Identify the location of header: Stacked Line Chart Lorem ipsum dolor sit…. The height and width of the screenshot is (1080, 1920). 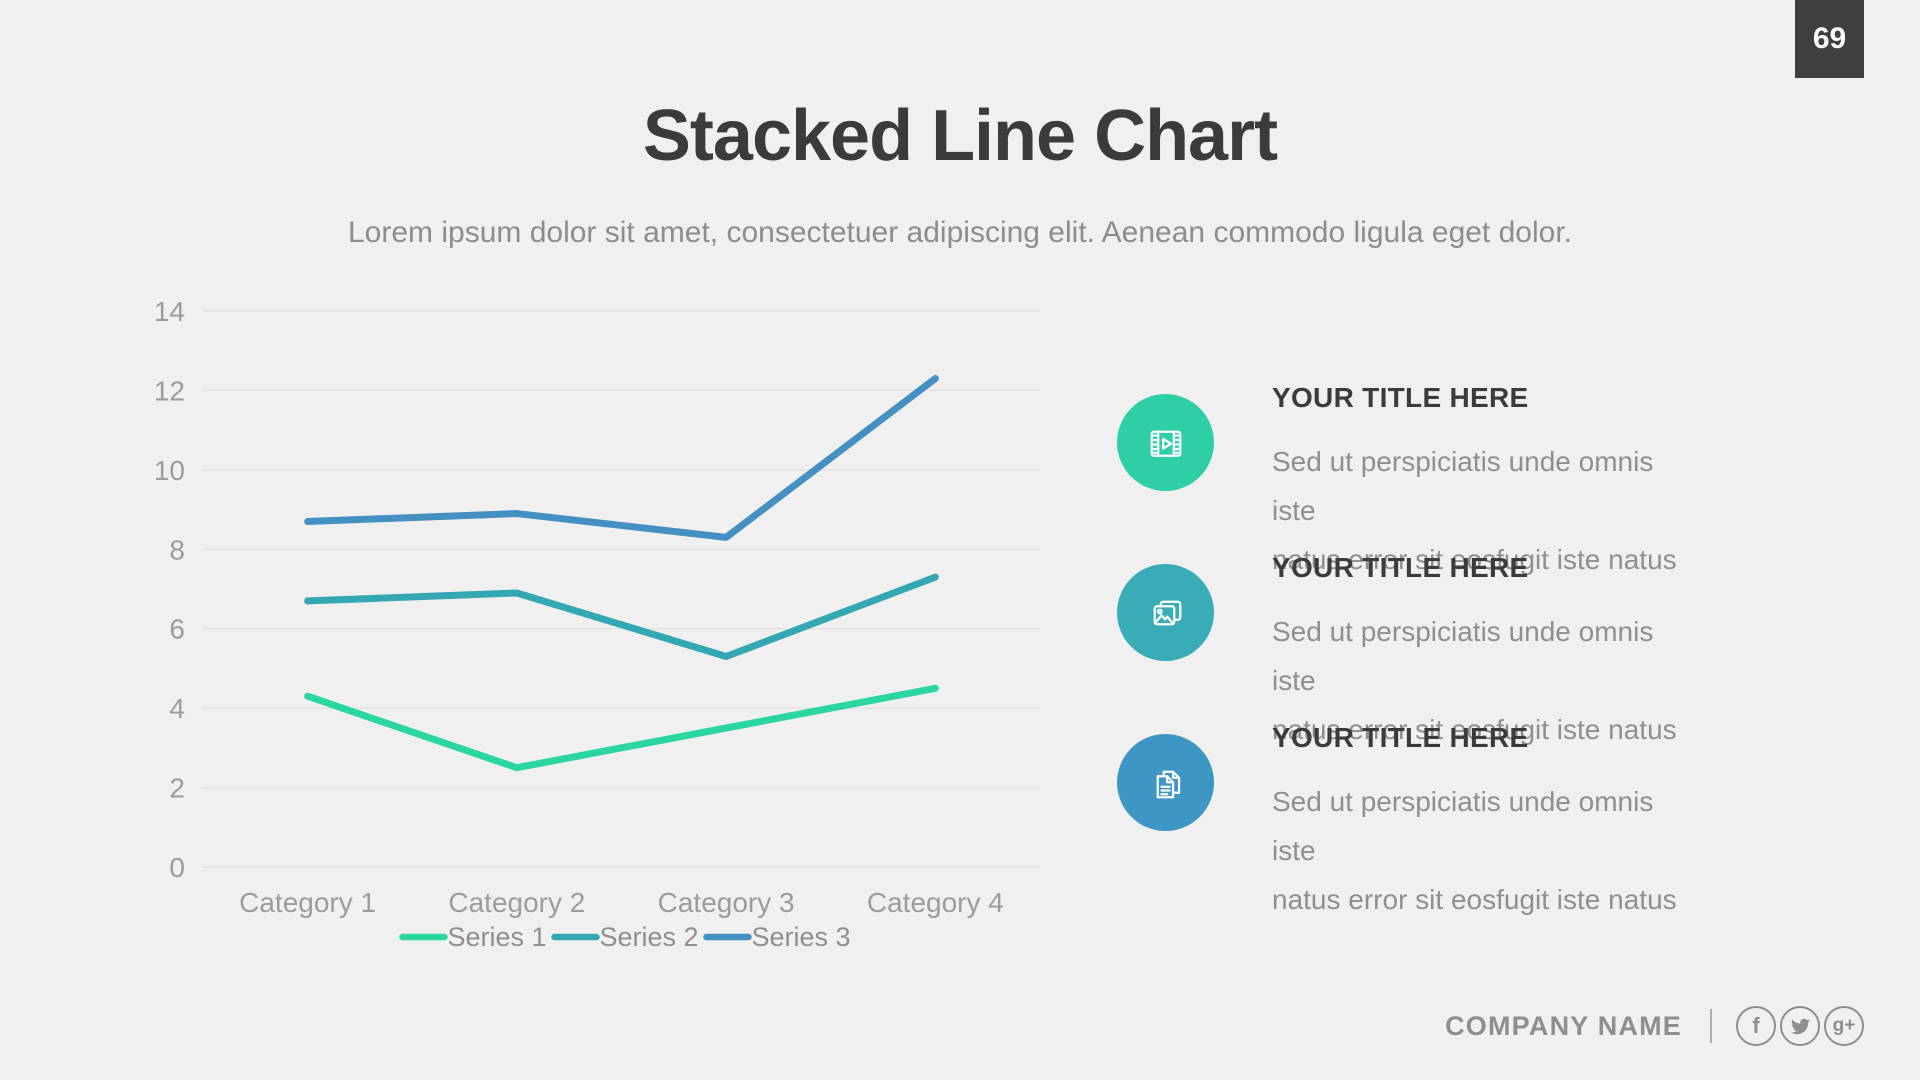
(960, 175).